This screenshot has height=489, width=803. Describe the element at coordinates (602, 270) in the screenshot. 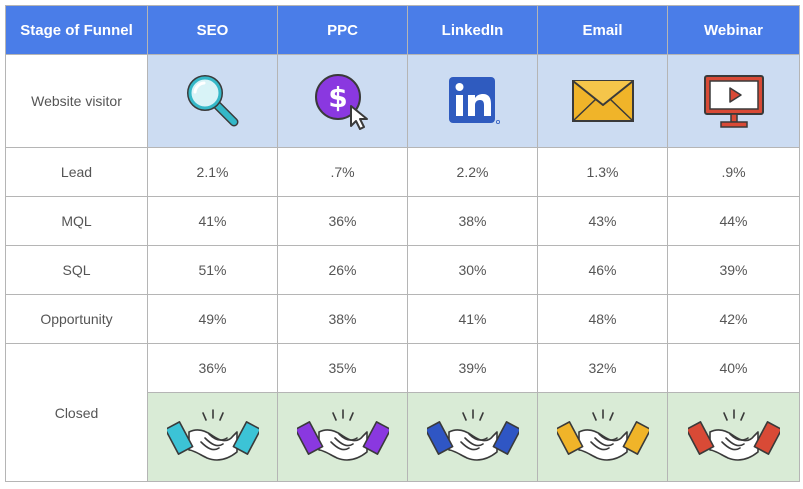

I see `cell-value: 46%` at that location.